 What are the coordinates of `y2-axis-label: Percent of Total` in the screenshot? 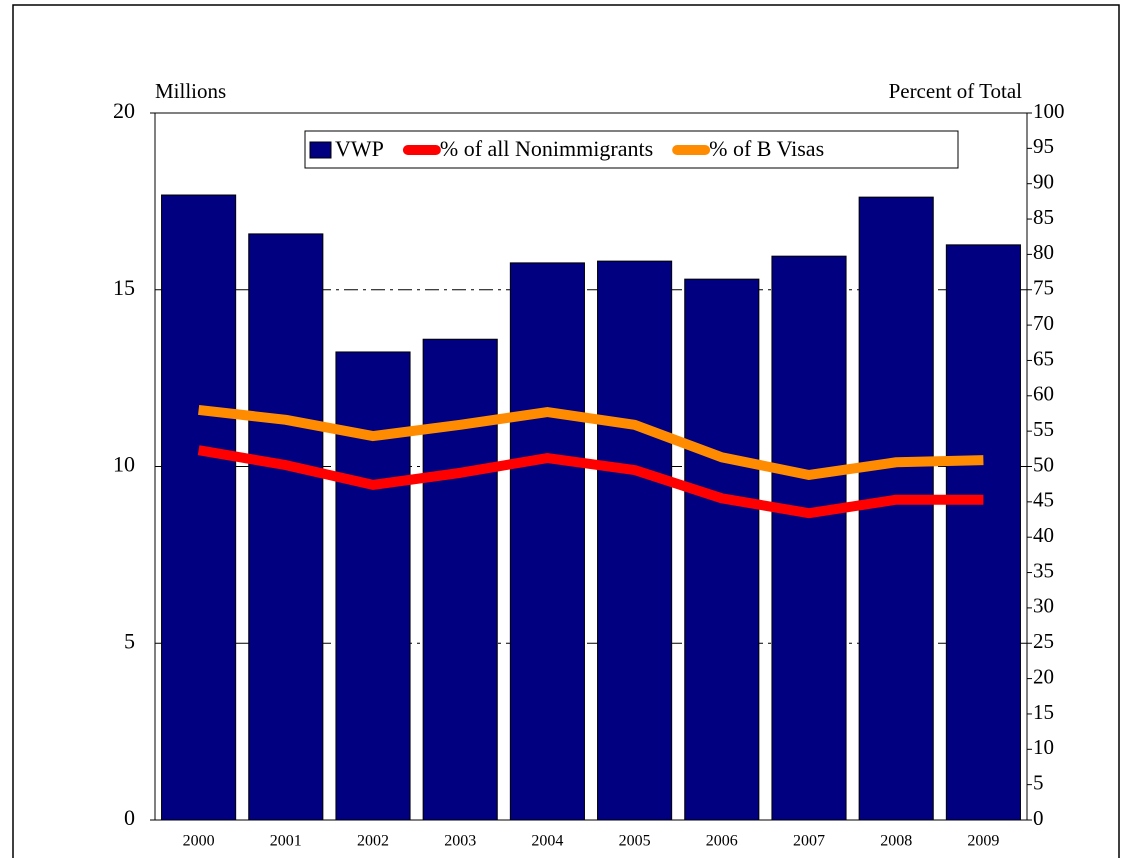 It's located at (956, 91).